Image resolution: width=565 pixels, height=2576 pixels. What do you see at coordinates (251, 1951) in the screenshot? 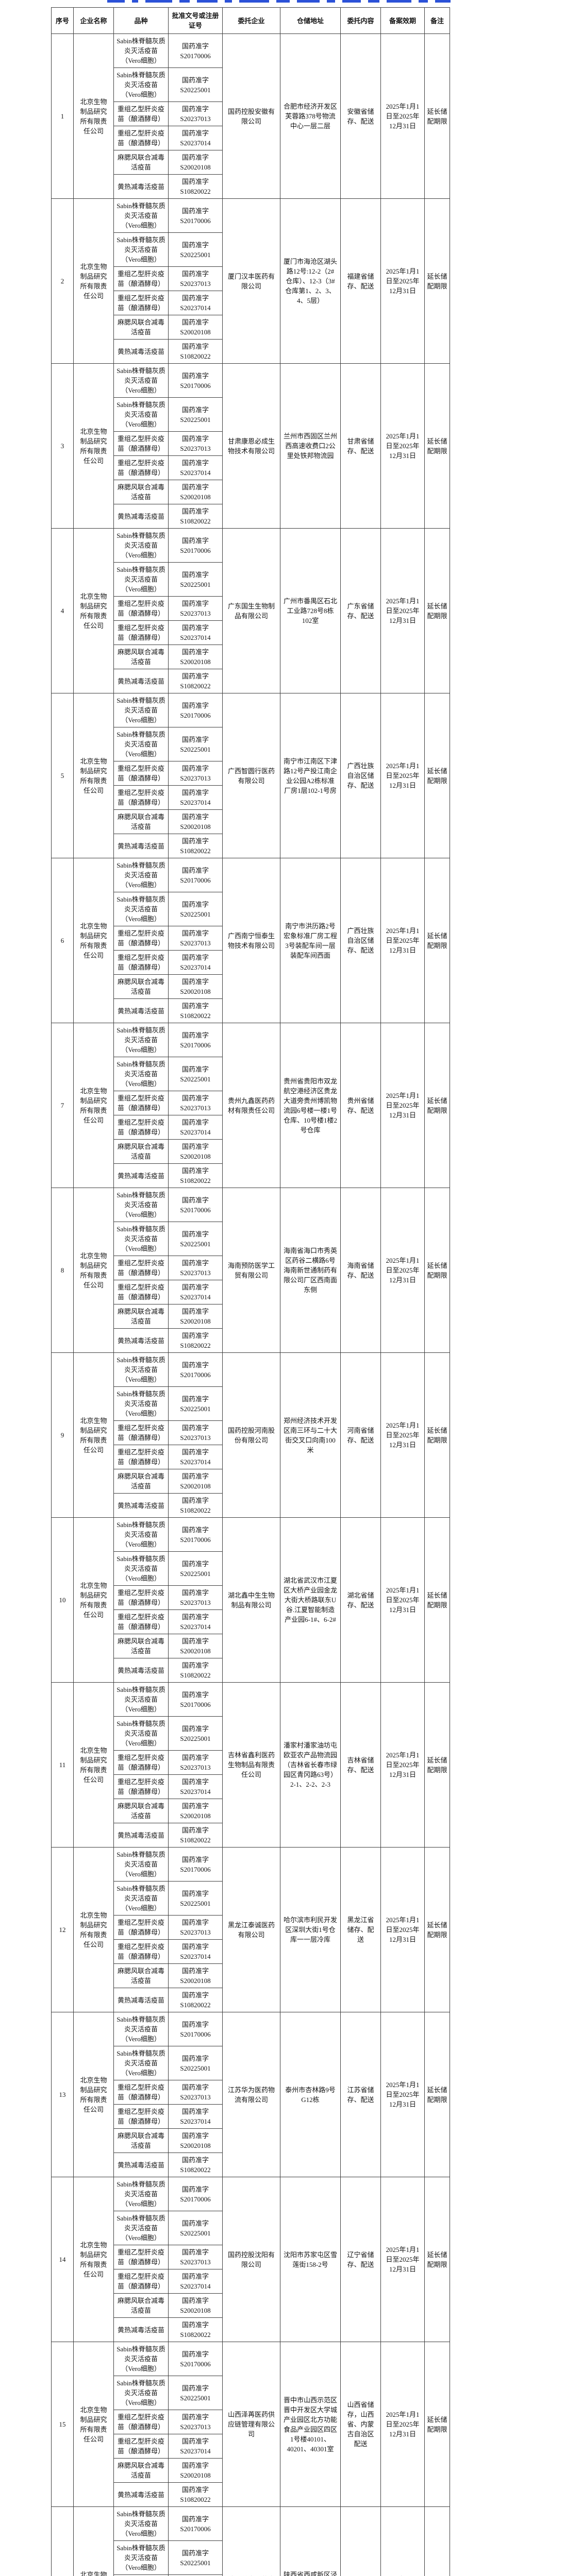
I see `table-row: 重组乙型肝炎疫苗（酿酒酵母） 国药准字 S20237014` at bounding box center [251, 1951].